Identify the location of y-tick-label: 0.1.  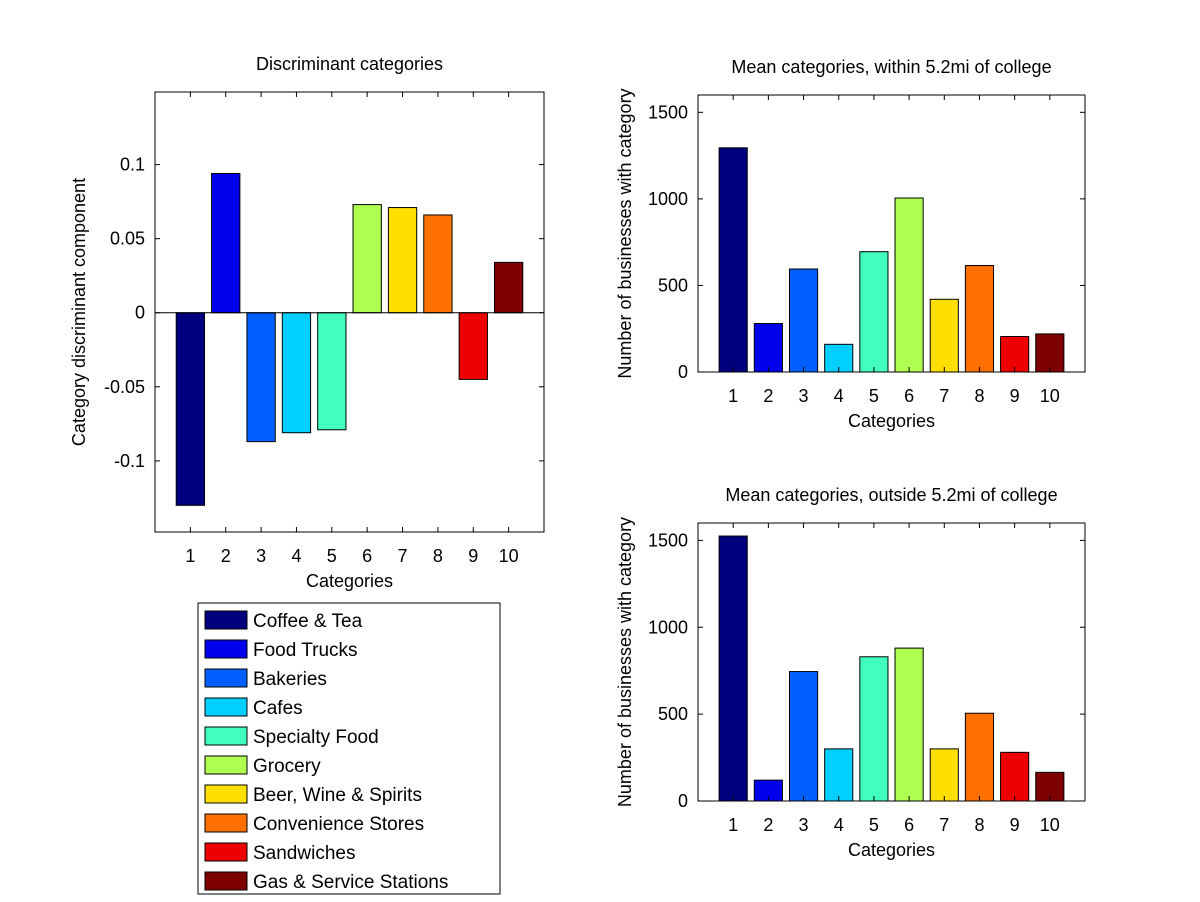
(132, 165).